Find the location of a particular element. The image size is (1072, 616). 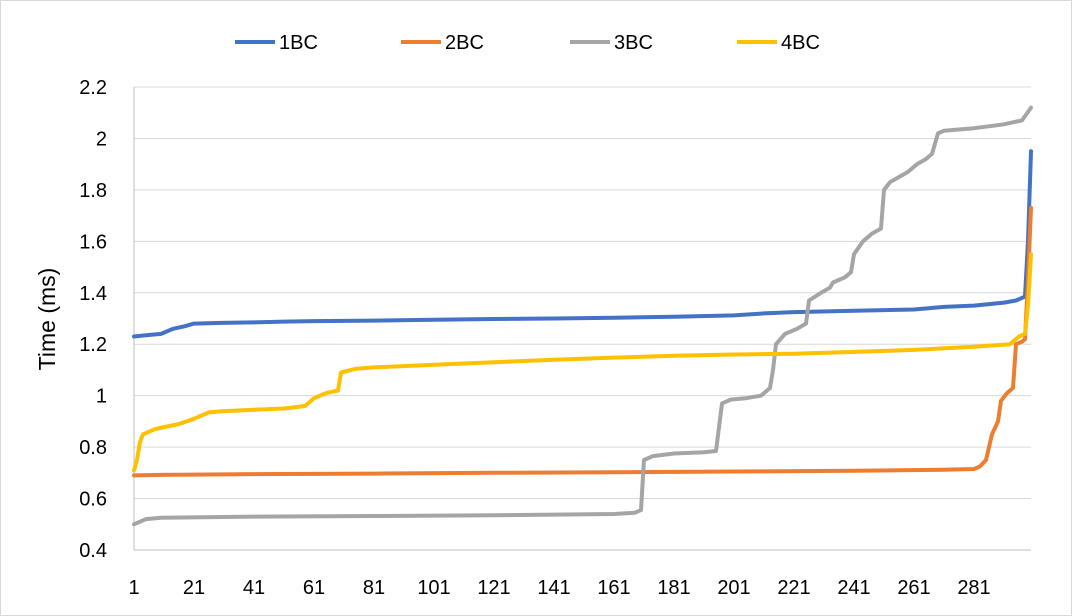

y-tick-label: 0.6 is located at coordinates (93, 500).